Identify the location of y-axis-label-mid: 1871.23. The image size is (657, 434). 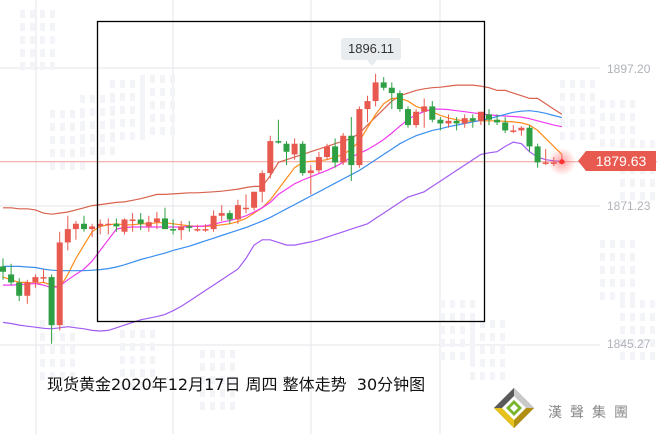
(629, 206).